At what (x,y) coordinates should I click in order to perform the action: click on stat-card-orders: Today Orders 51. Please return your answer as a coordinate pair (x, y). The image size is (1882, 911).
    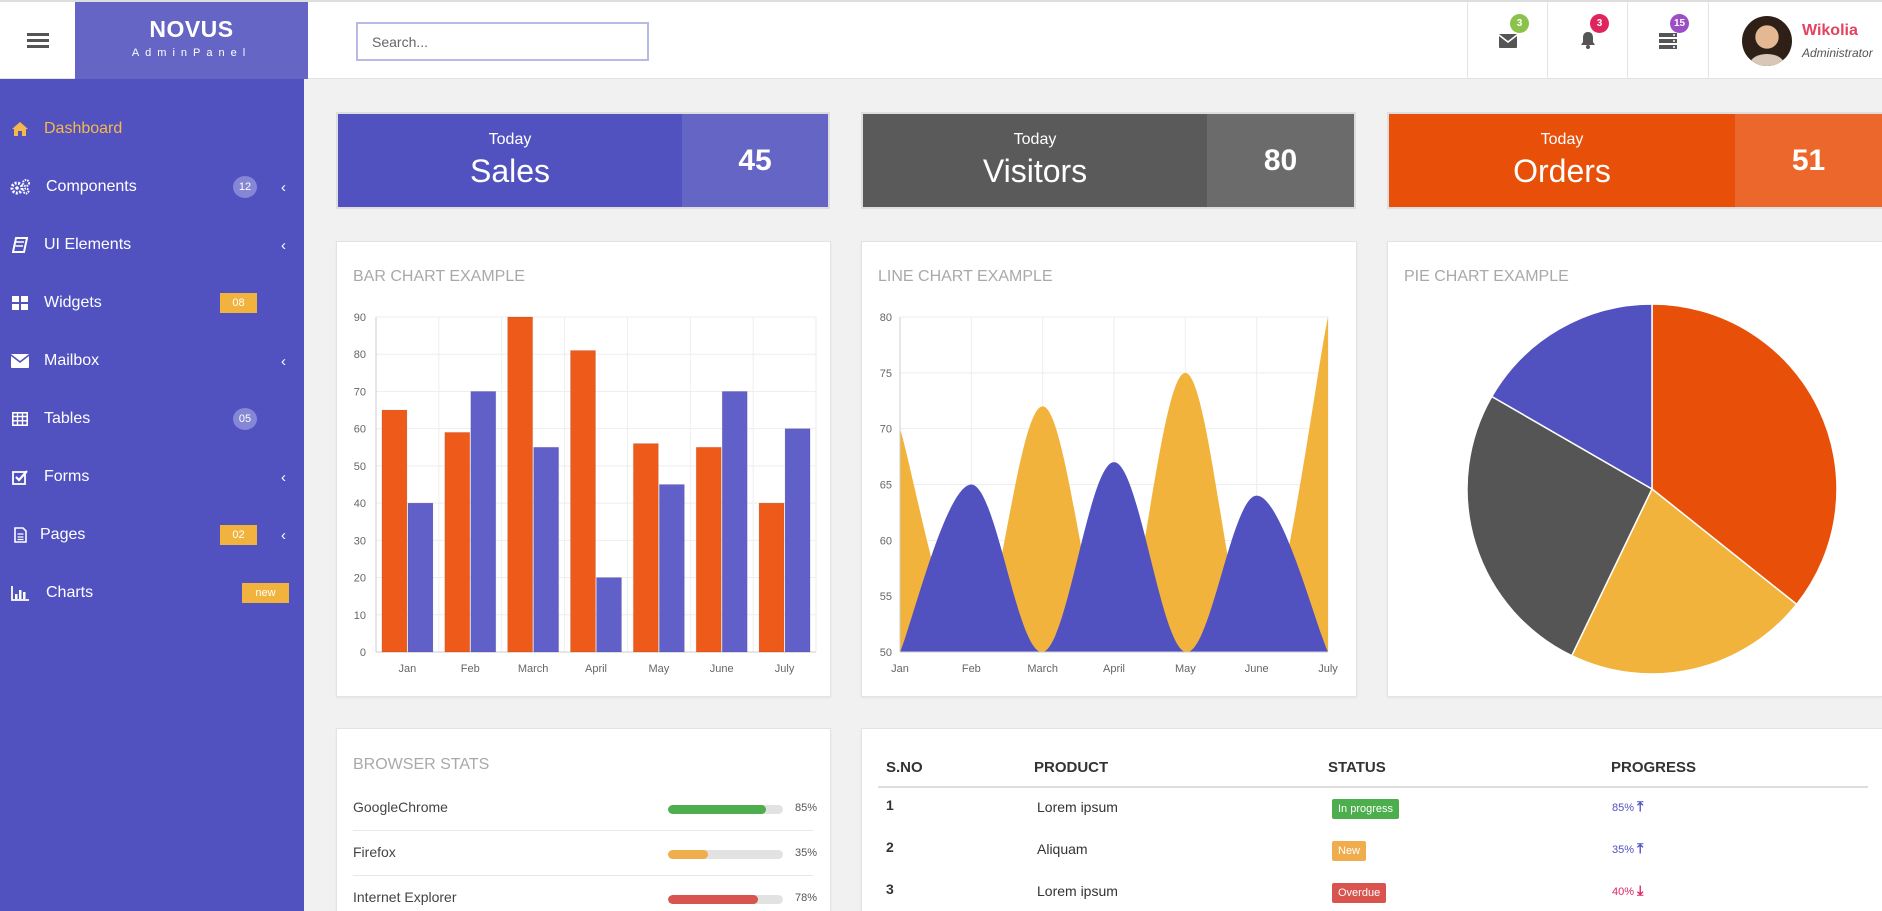
    Looking at the image, I should click on (1634, 160).